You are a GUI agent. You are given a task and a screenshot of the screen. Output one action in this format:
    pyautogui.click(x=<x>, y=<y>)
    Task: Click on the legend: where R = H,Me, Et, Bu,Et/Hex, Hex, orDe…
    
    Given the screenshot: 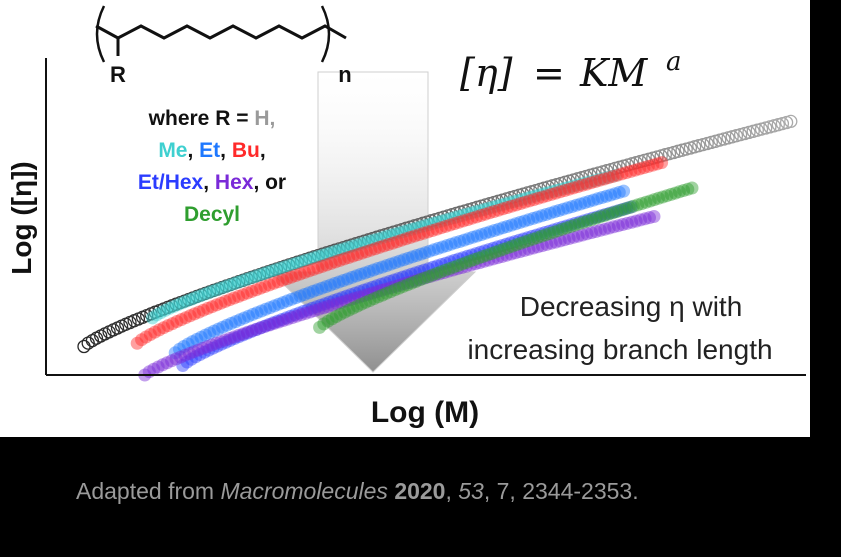 What is the action you would take?
    pyautogui.click(x=212, y=166)
    